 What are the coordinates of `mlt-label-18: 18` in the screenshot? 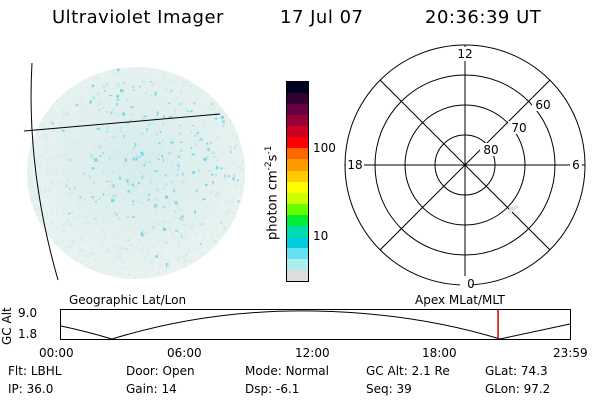 It's located at (354, 165).